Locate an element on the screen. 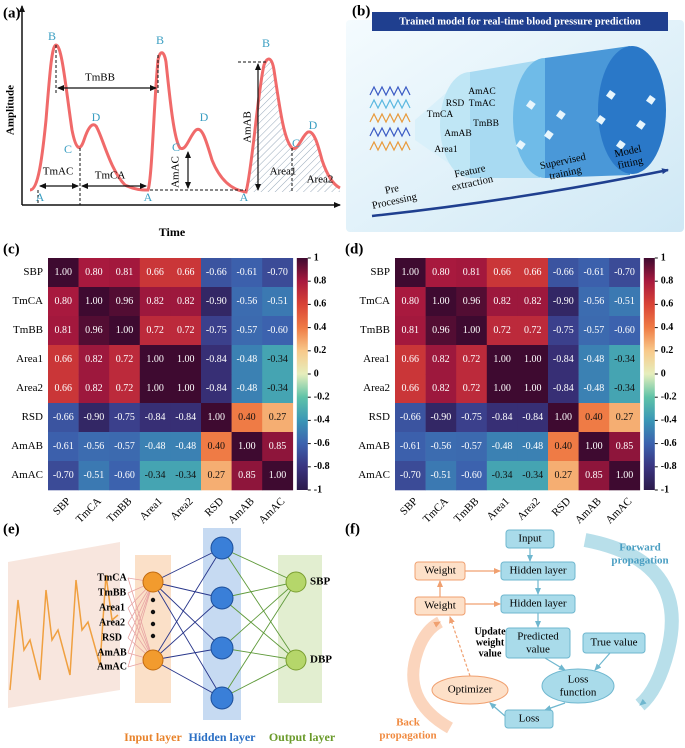  cell-label: 0.85 is located at coordinates (625, 446).